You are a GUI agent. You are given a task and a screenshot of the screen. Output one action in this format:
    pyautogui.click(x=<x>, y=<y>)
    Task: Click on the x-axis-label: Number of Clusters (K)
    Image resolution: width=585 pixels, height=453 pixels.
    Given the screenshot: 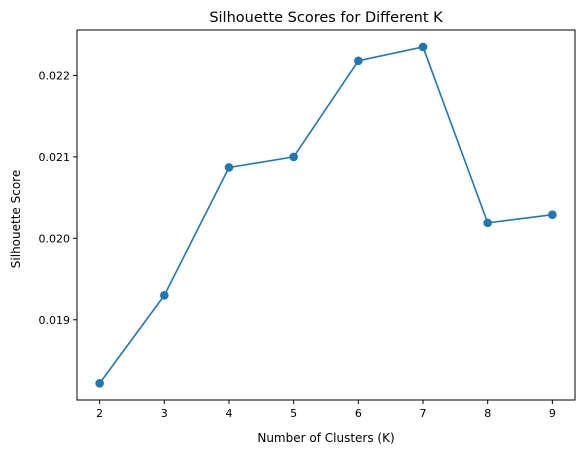 What is the action you would take?
    pyautogui.click(x=325, y=438)
    